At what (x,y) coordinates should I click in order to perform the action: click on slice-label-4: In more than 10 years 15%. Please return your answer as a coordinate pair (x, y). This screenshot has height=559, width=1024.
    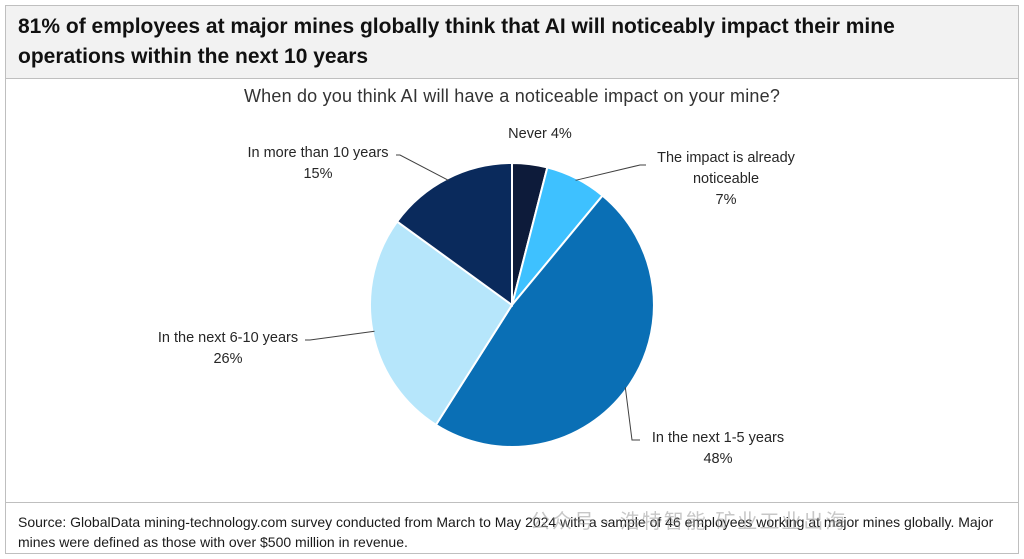
    Looking at the image, I should click on (317, 163).